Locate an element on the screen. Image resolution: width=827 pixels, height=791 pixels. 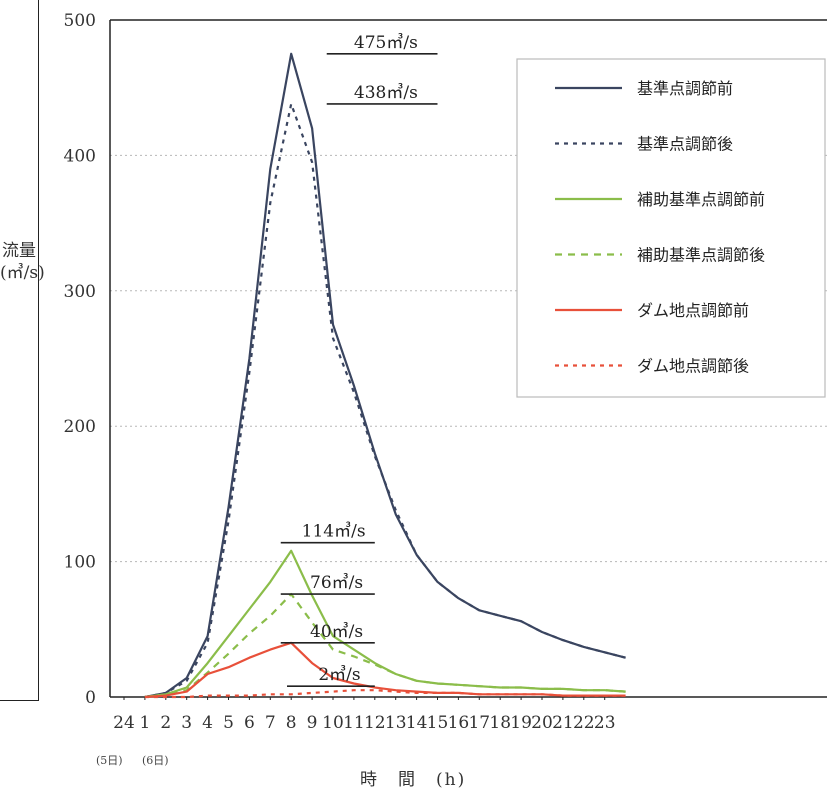
x-tick-label-22: 22 is located at coordinates (584, 723).